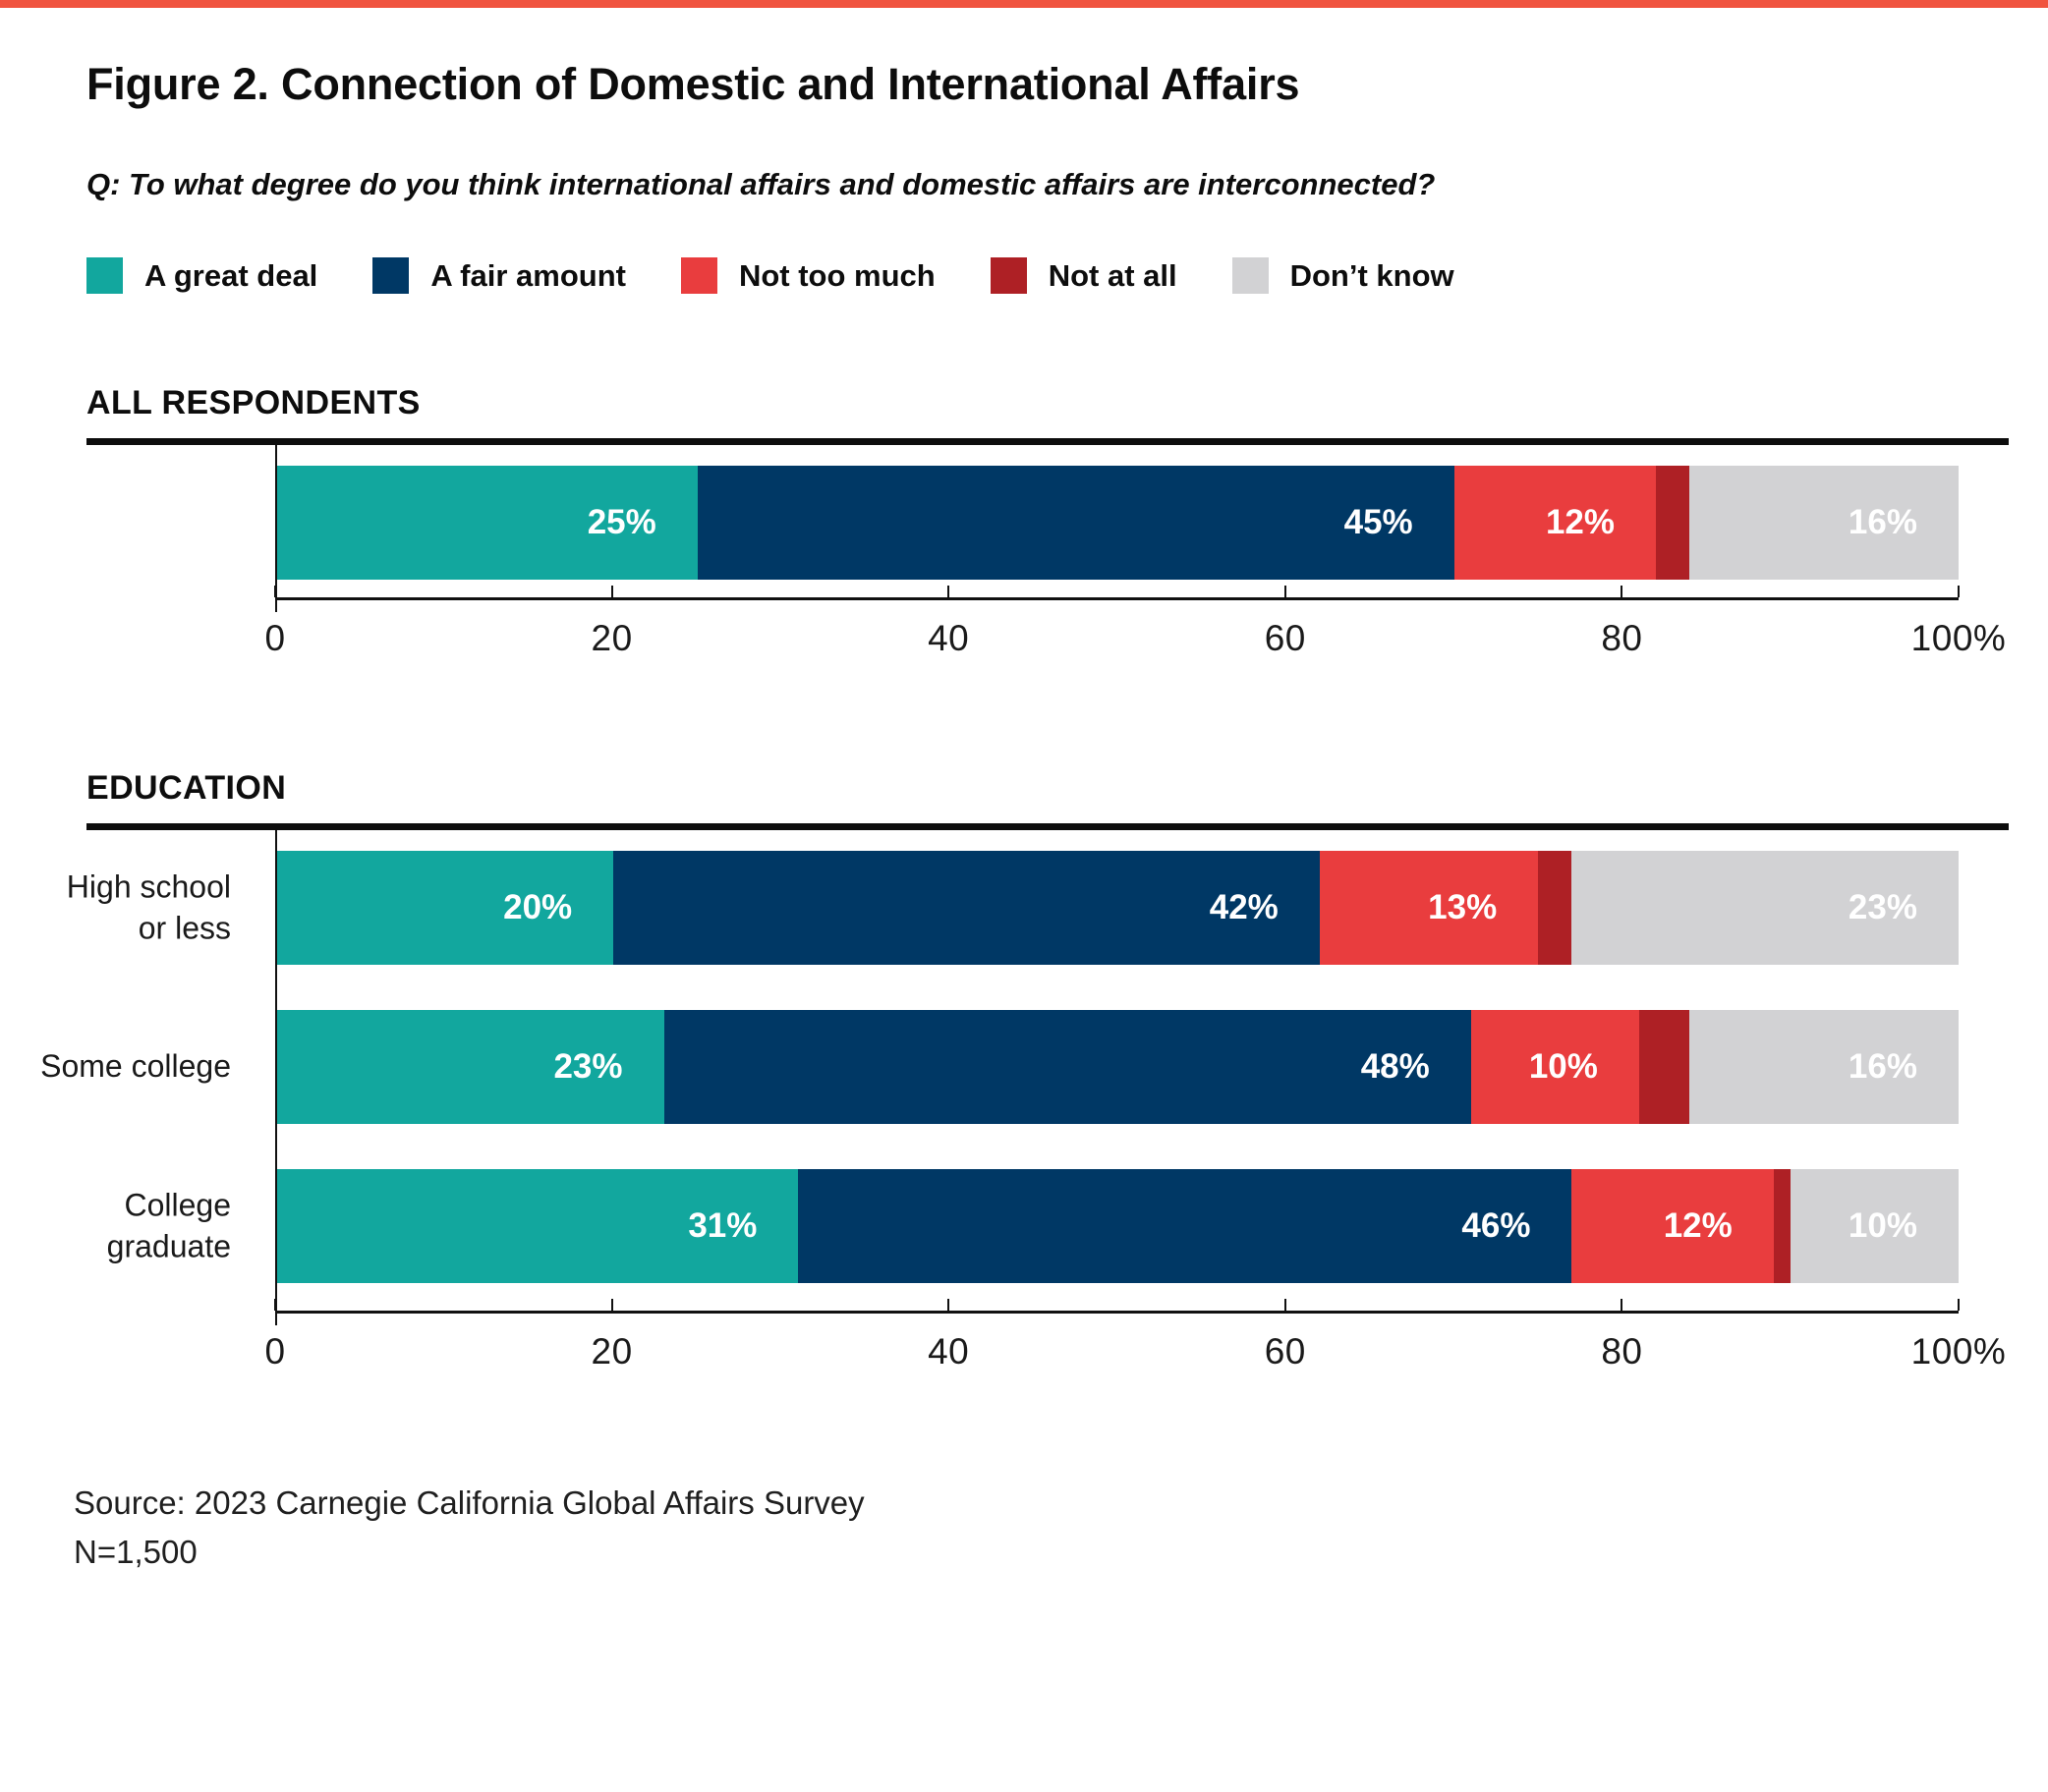 The width and height of the screenshot is (2048, 1792). Describe the element at coordinates (1463, 907) in the screenshot. I see `bar-segment-label: 13%` at that location.